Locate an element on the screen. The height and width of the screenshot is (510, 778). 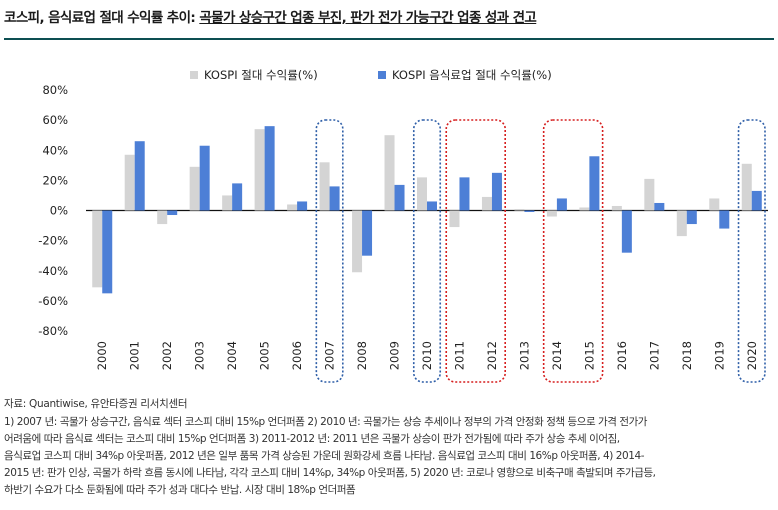
y-tick-label: 40% is located at coordinates (55, 150).